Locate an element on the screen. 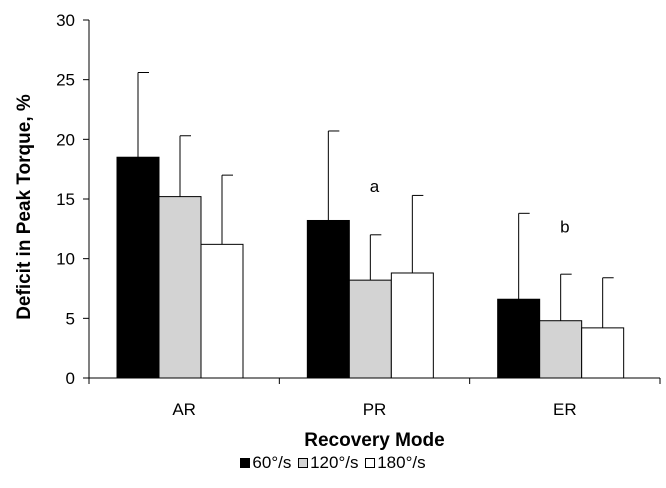  legend-label-60: 60°/s is located at coordinates (272, 462).